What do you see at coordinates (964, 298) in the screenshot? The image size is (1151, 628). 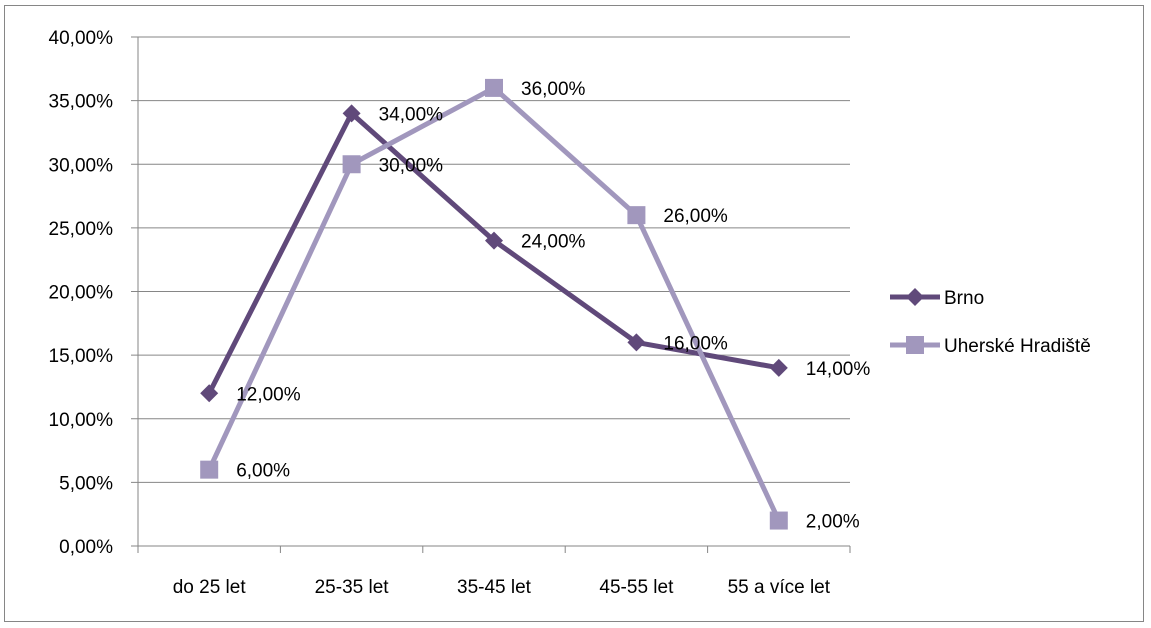 I see `legend-label: Brno` at bounding box center [964, 298].